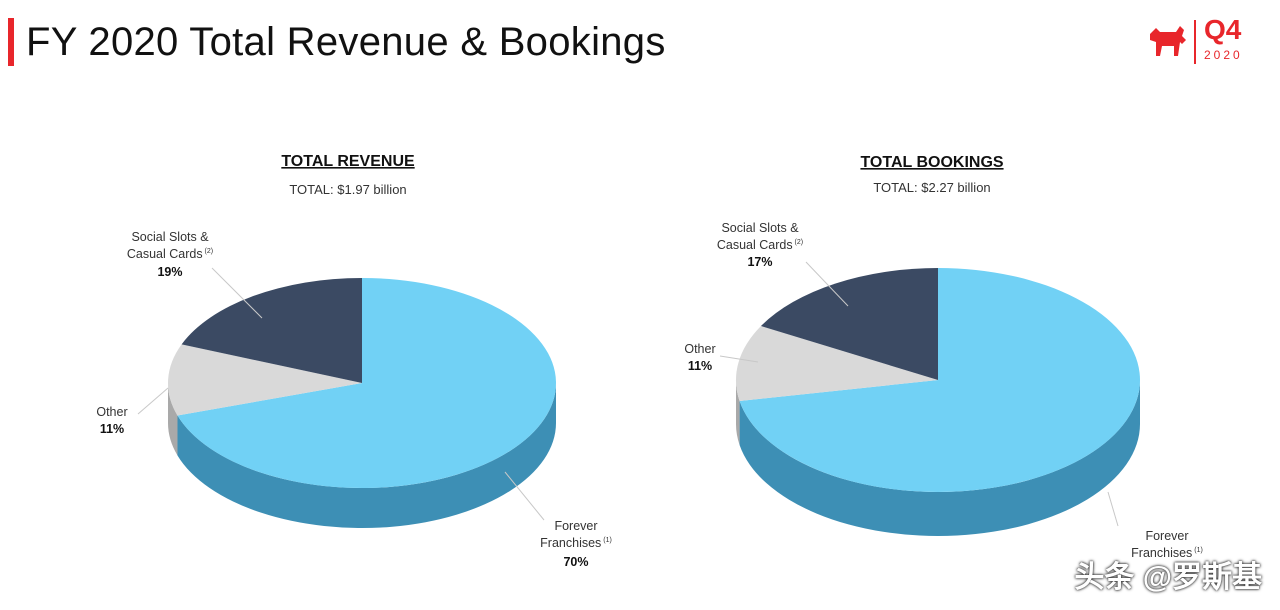  Describe the element at coordinates (931, 162) in the screenshot. I see `chart-title: TOTAL BOOKINGS` at that location.